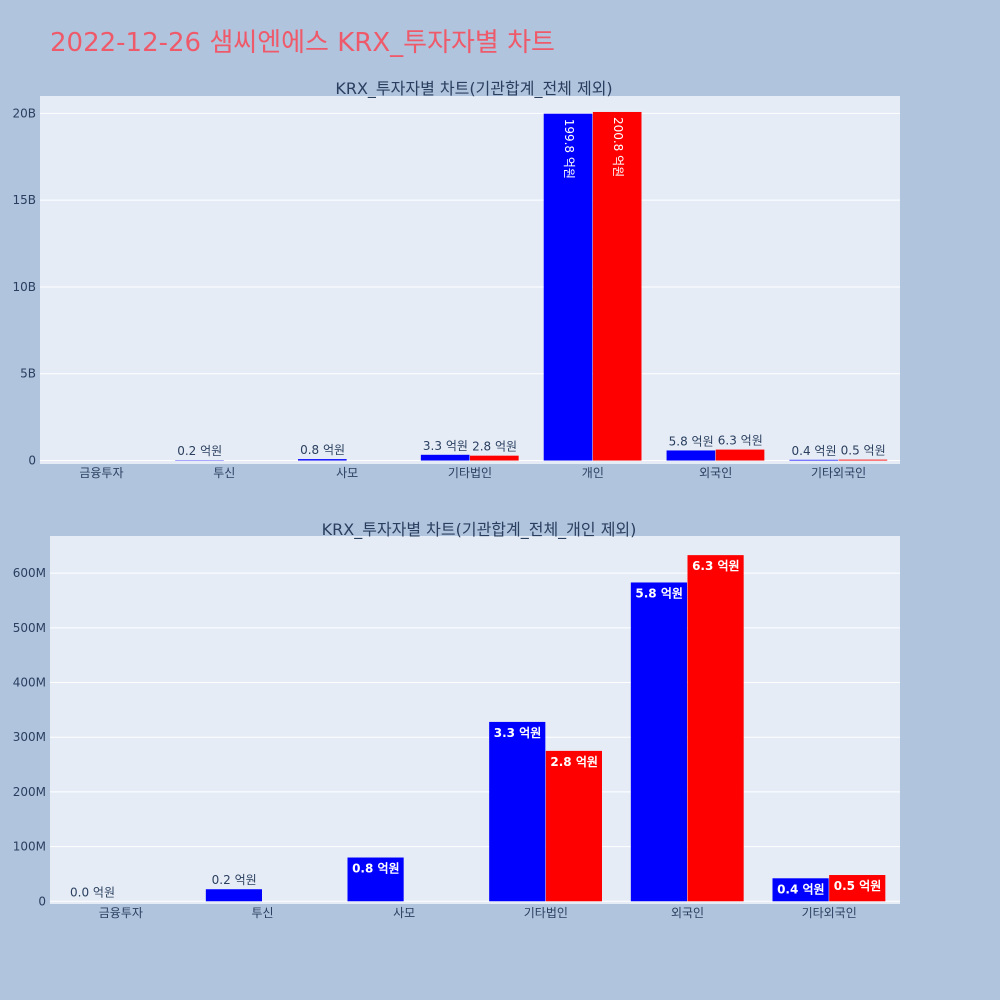 This screenshot has width=1000, height=1000. What do you see at coordinates (29, 847) in the screenshot?
I see `y-tick-label: 100M` at bounding box center [29, 847].